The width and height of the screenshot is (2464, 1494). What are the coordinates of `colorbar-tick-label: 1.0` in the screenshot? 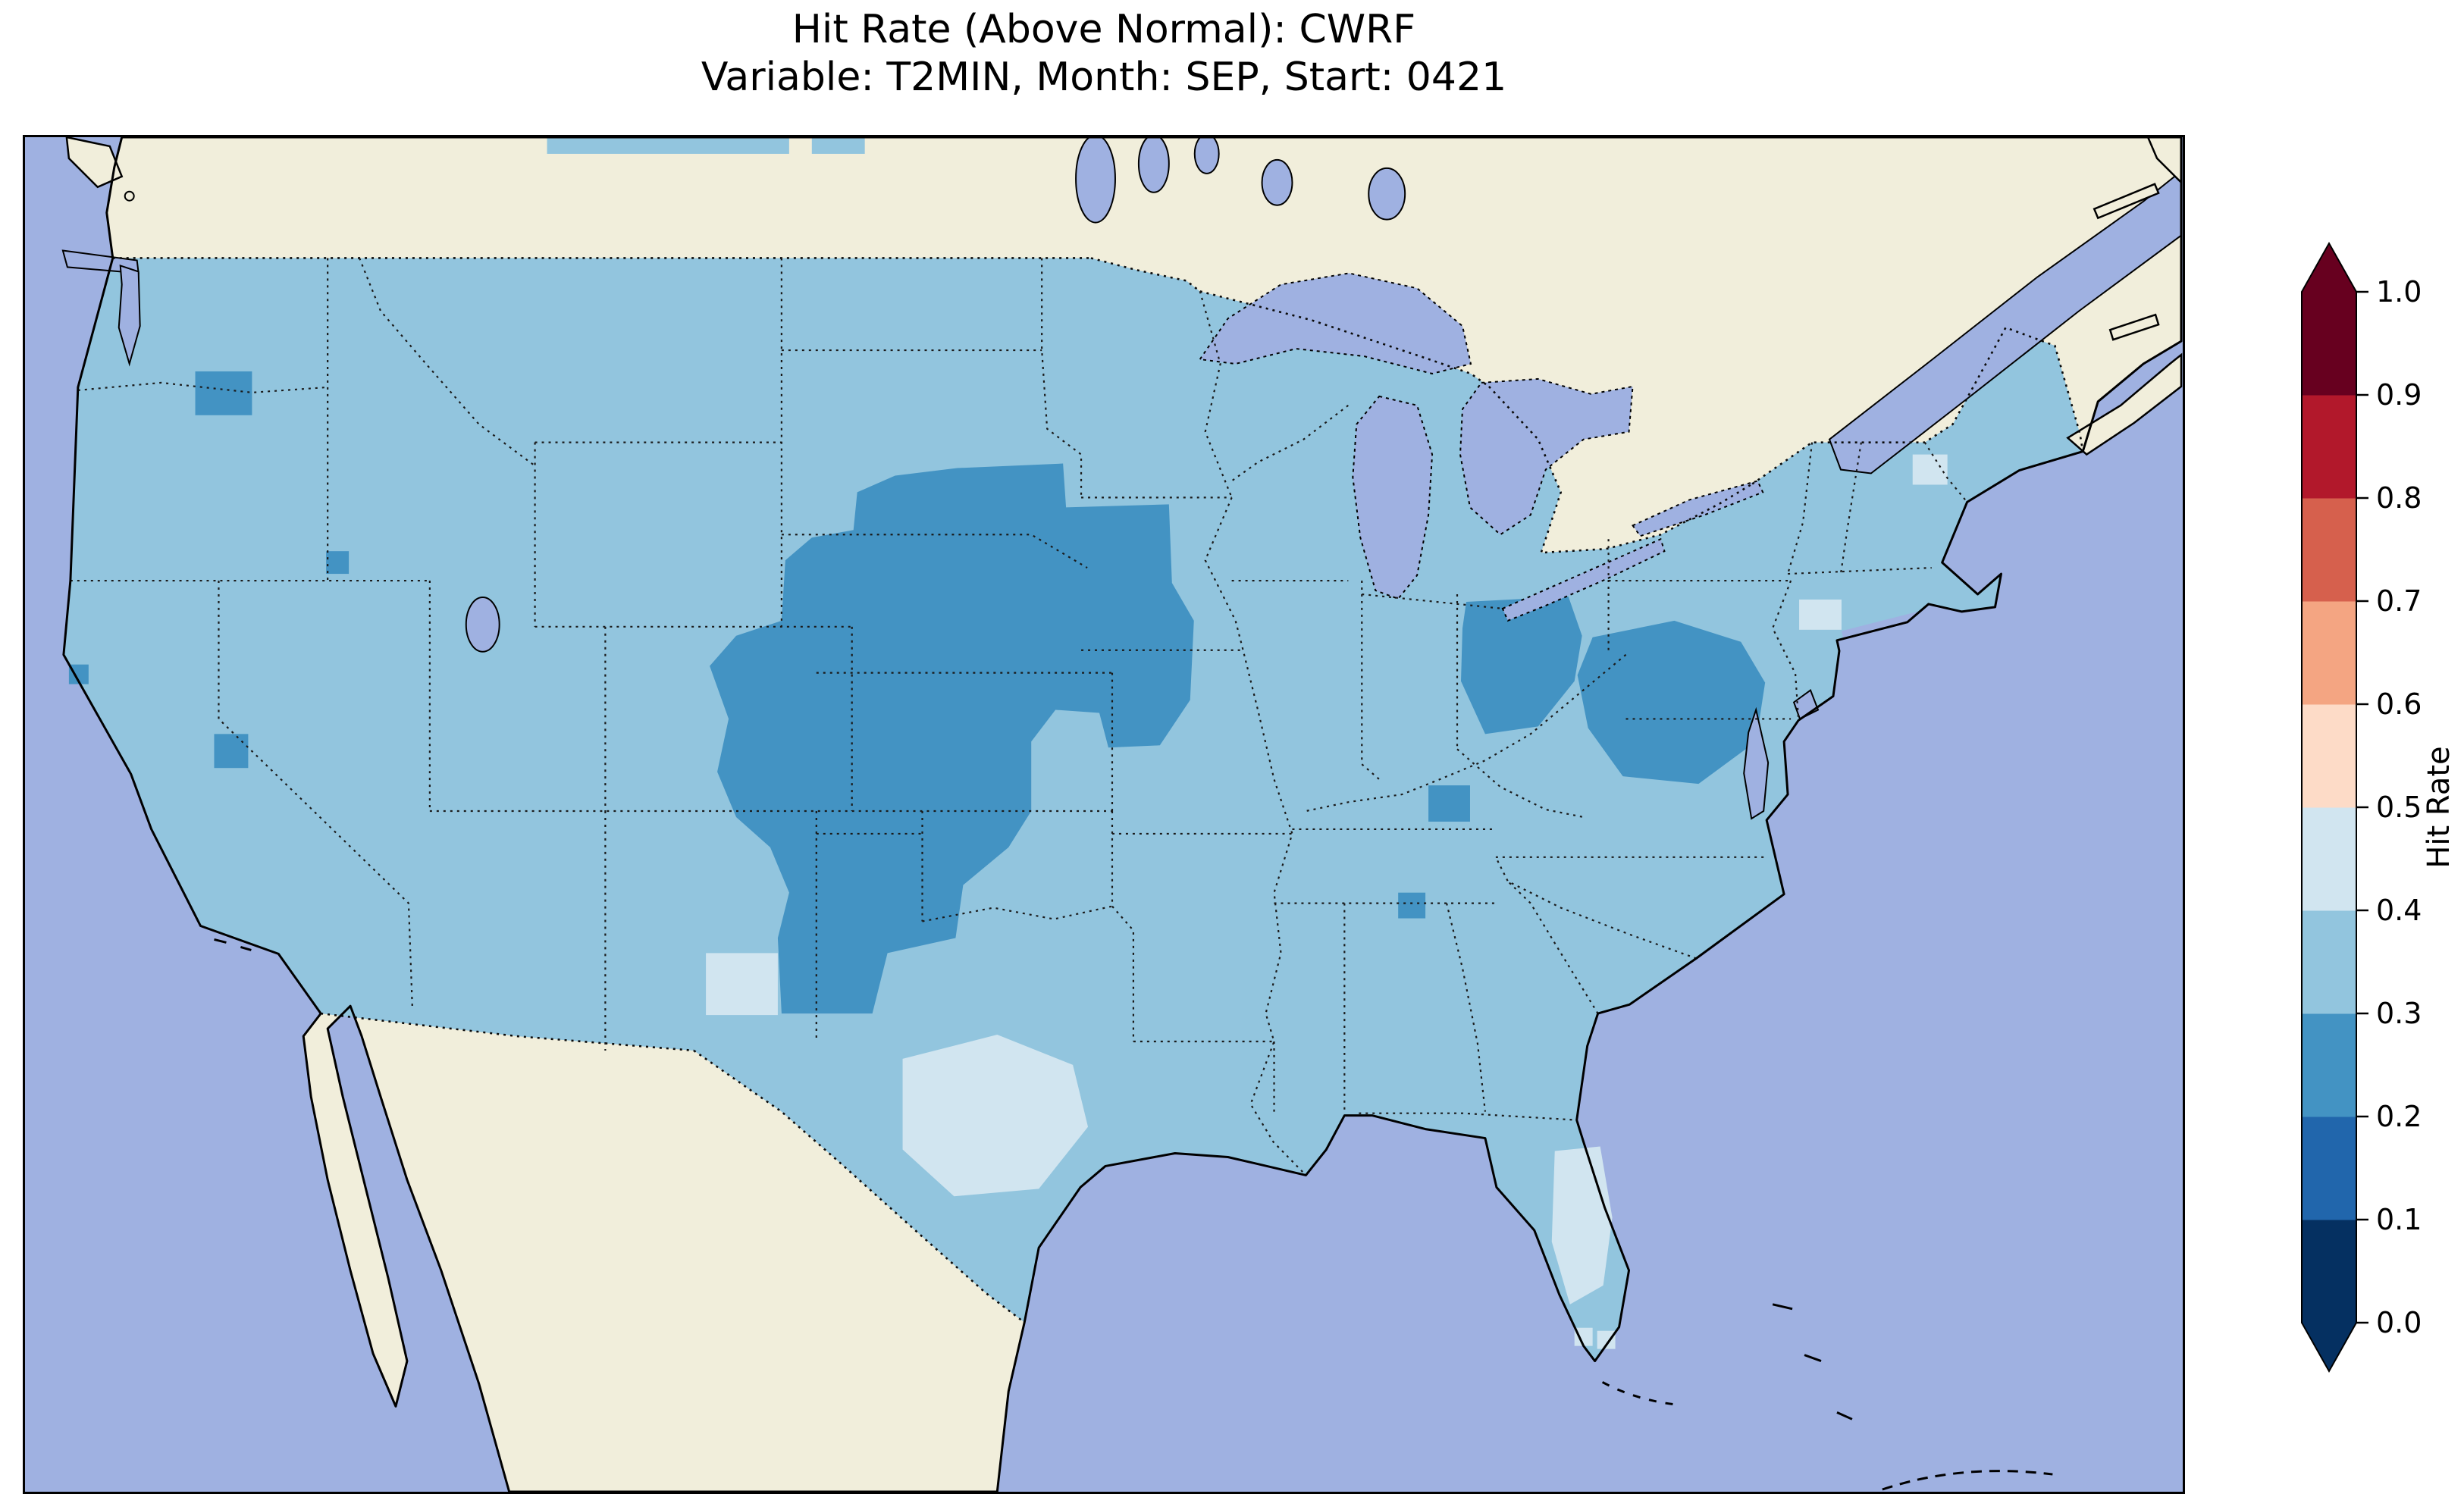 It's located at (2399, 292).